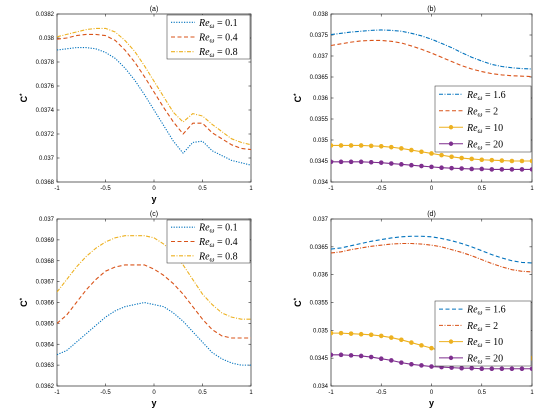 The image size is (550, 419). Describe the element at coordinates (319, 162) in the screenshot. I see `y-tick-label: 0.0345` at that location.